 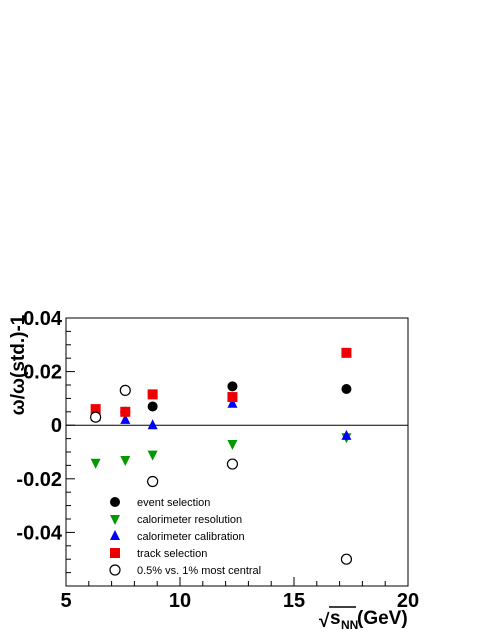 What do you see at coordinates (382, 618) in the screenshot?
I see `x-axis-title-unit: (GeV)` at bounding box center [382, 618].